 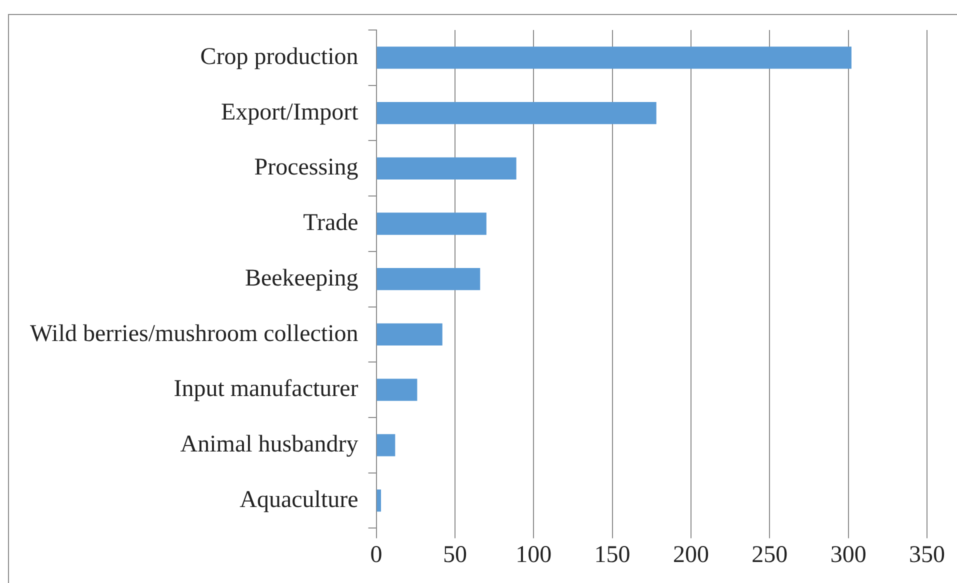 What do you see at coordinates (289, 112) in the screenshot?
I see `y-tick-label: Export/Import` at bounding box center [289, 112].